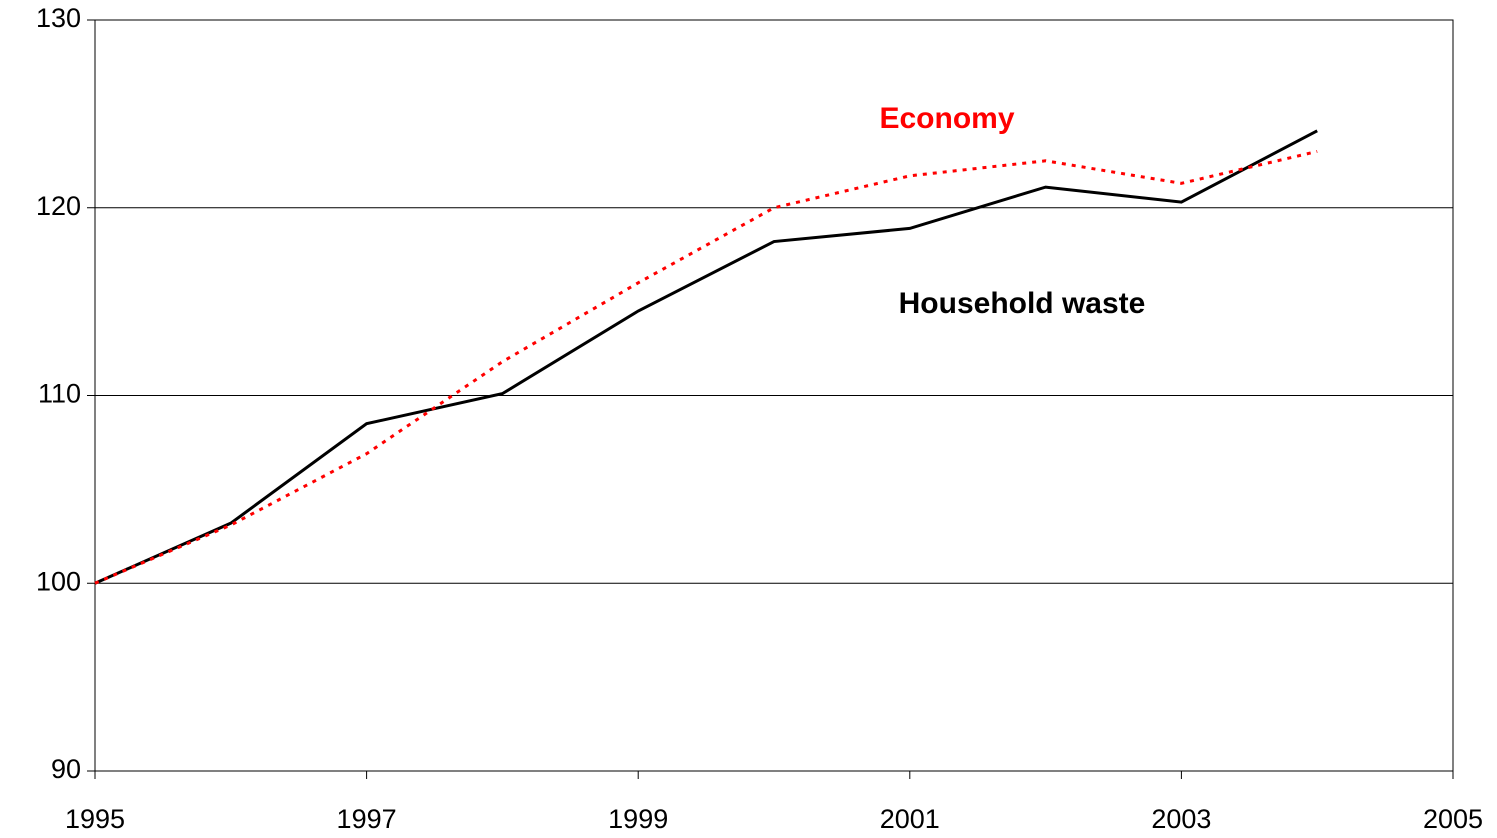 This screenshot has height=838, width=1497. Describe the element at coordinates (1181, 819) in the screenshot. I see `x-tick-label: 2003` at that location.